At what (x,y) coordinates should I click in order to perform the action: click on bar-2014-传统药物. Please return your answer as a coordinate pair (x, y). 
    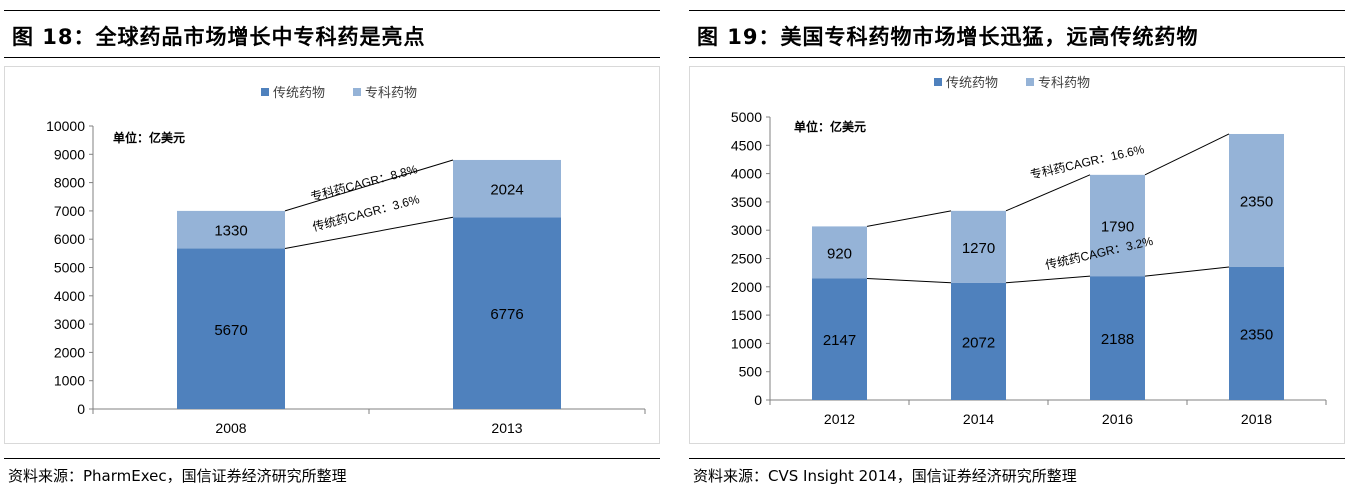
    Looking at the image, I should click on (978, 341).